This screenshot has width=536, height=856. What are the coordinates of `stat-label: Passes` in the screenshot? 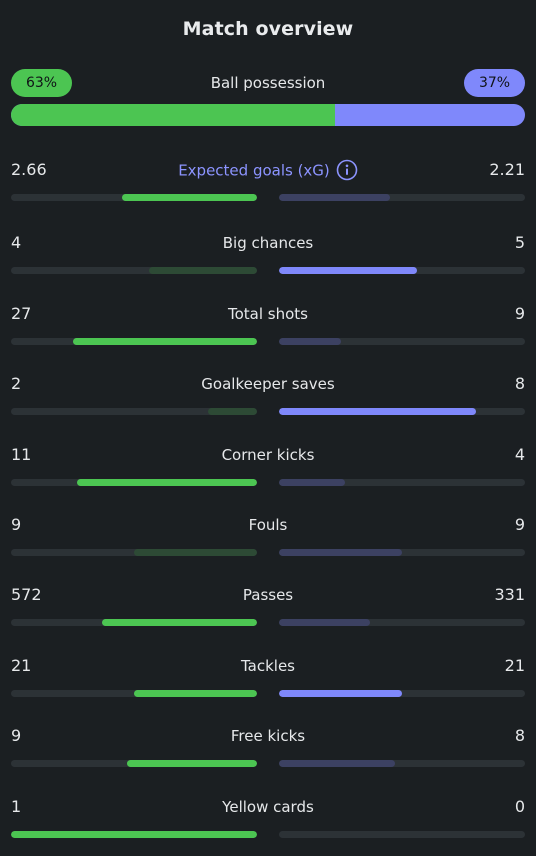 It's located at (268, 595).